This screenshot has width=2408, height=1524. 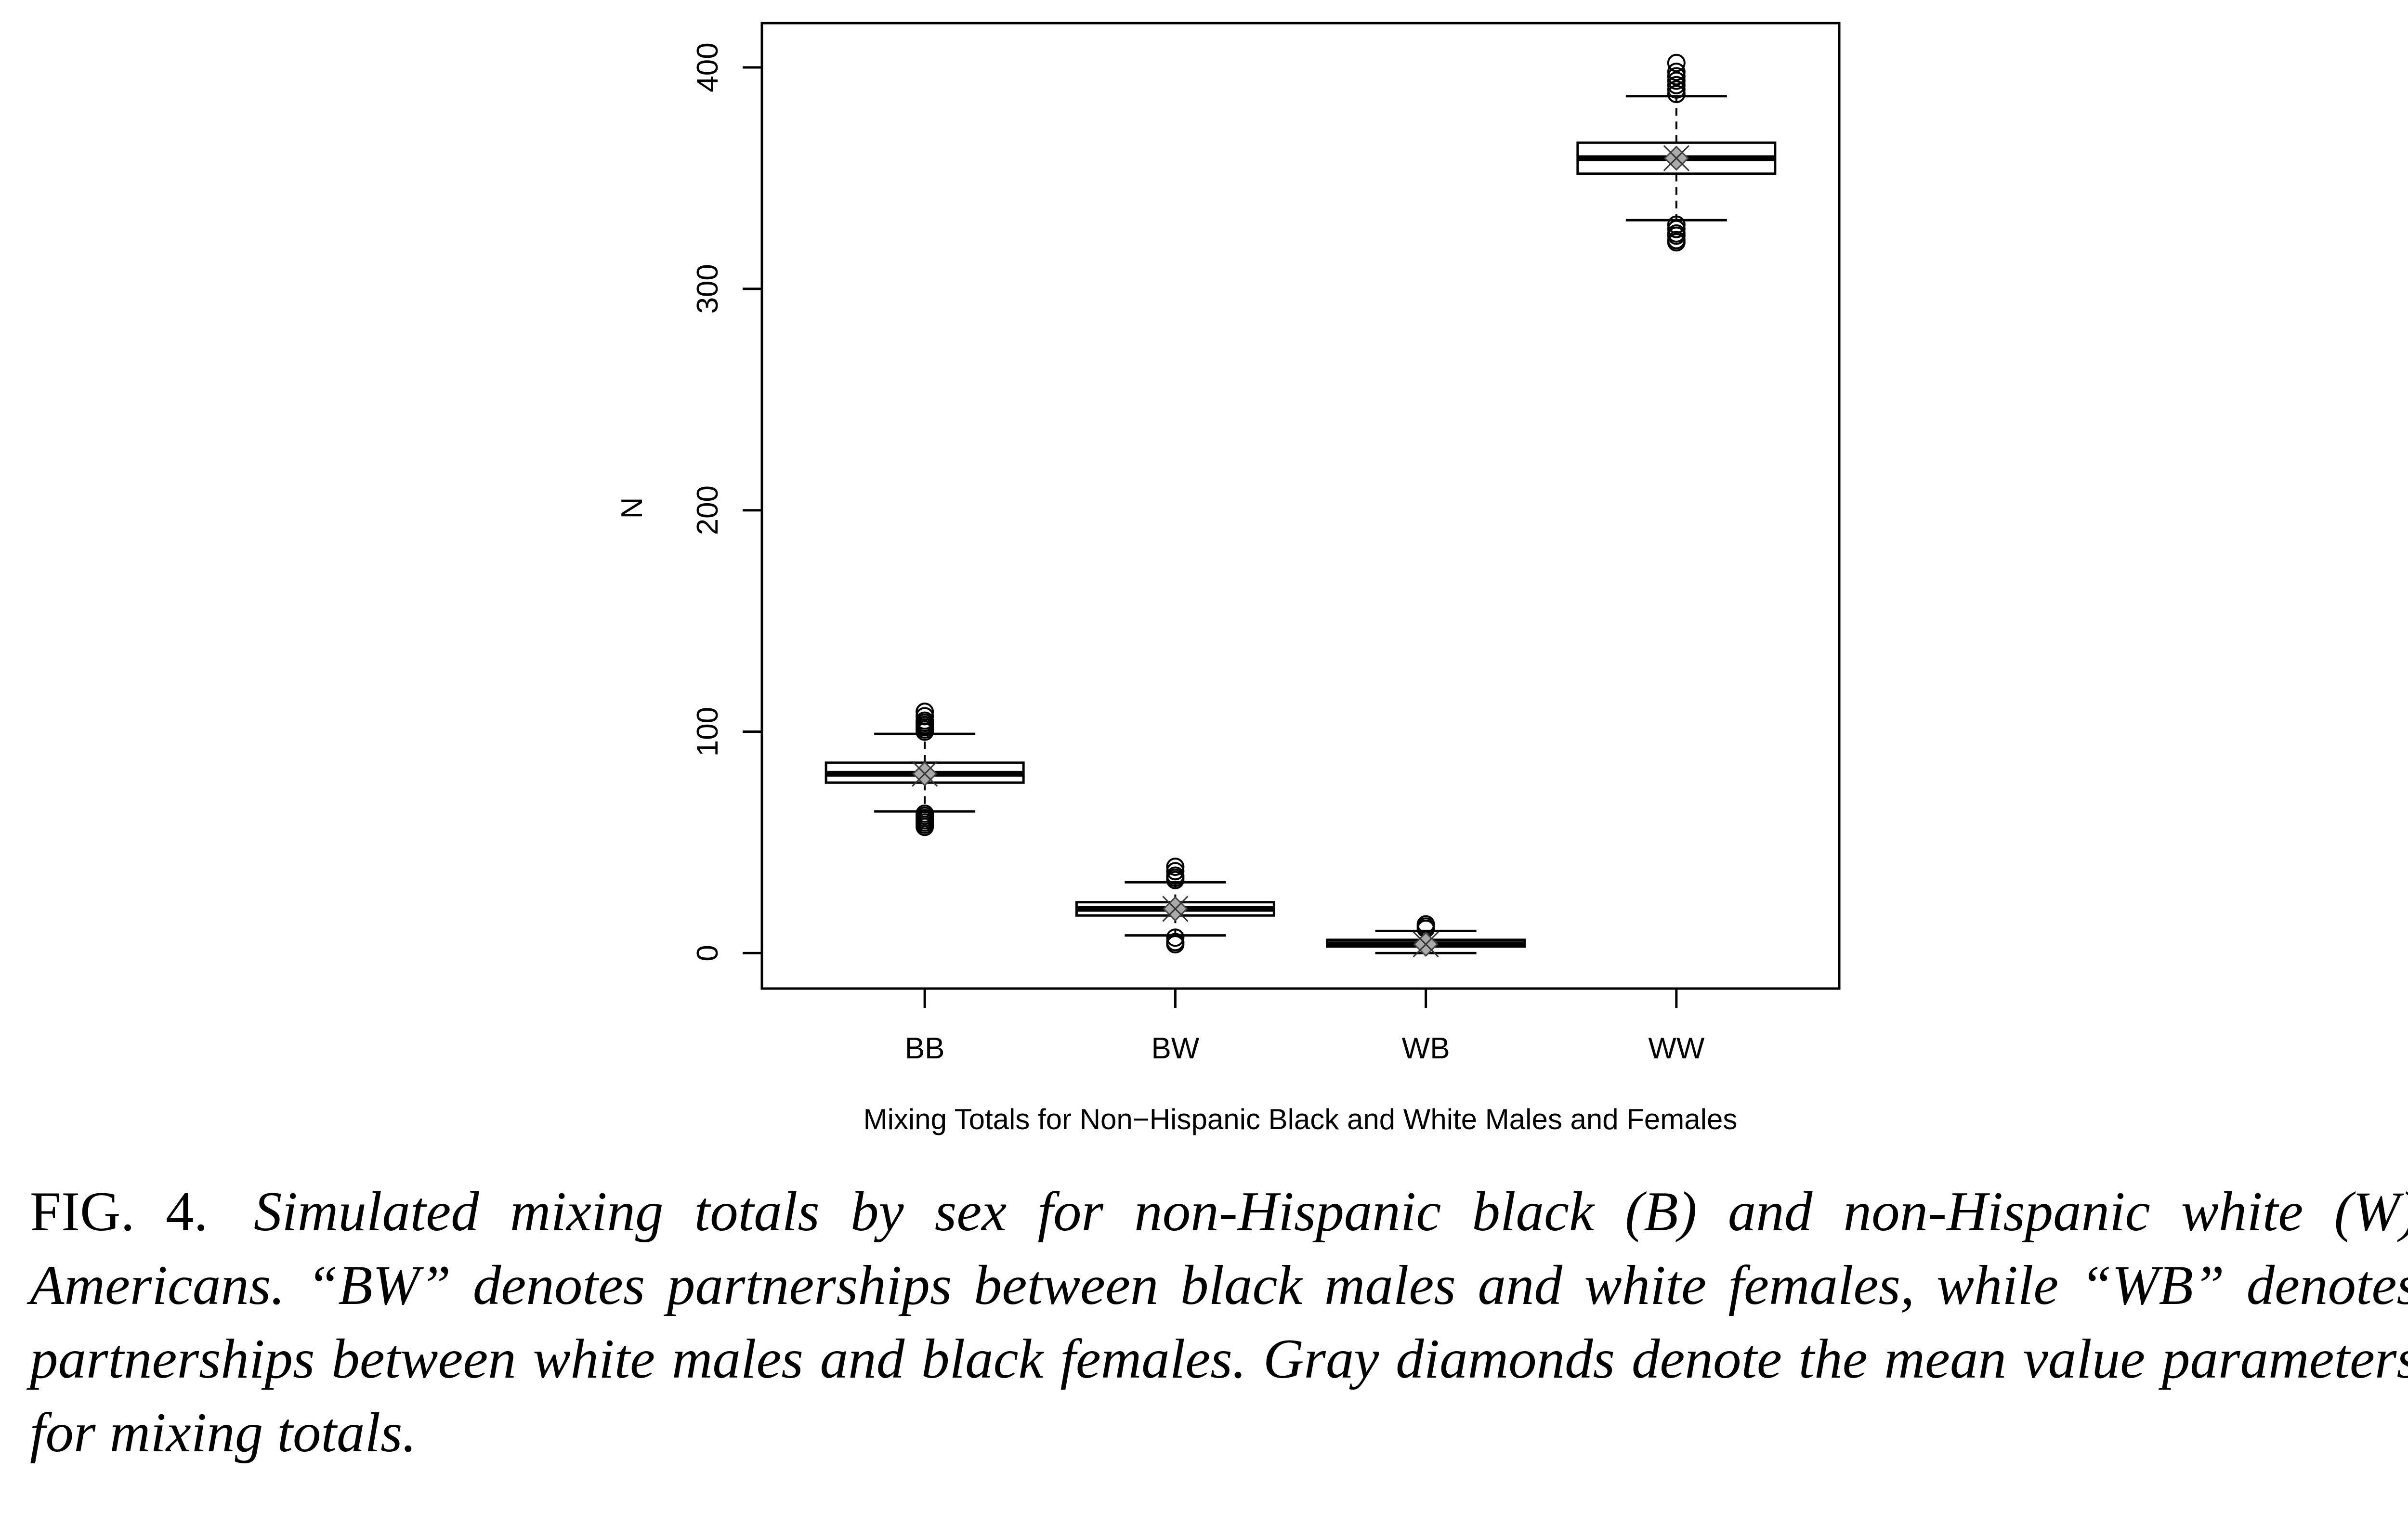 I want to click on mean-cross-b-WW, so click(x=1676, y=158).